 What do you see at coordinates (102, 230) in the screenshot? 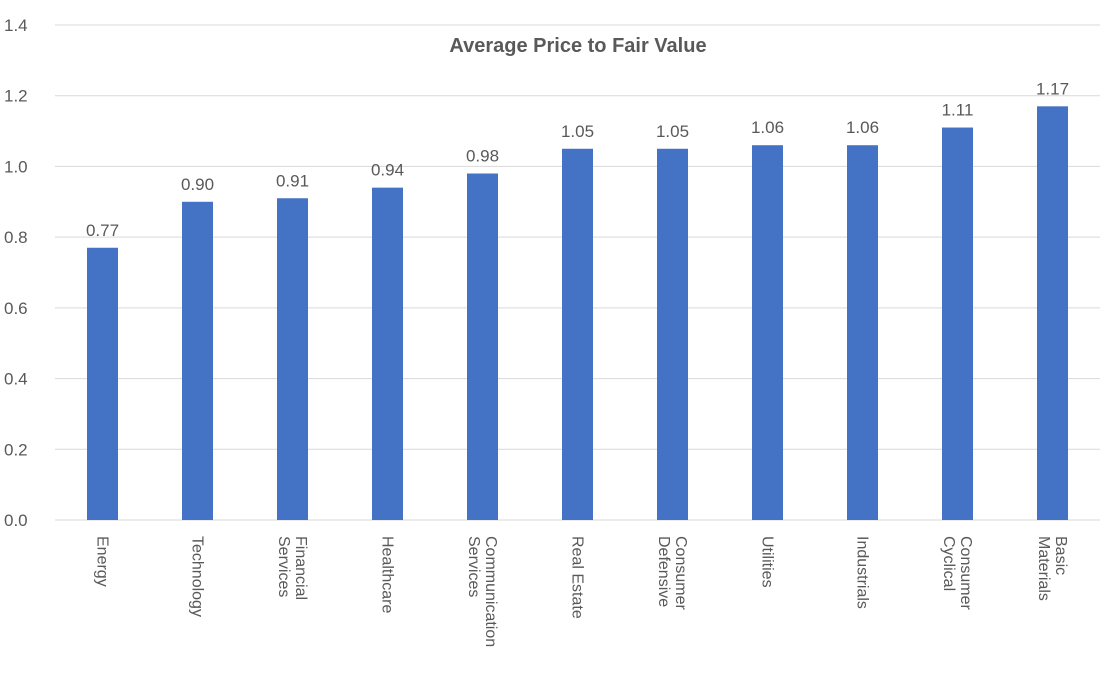
I see `data-label: 0.77` at bounding box center [102, 230].